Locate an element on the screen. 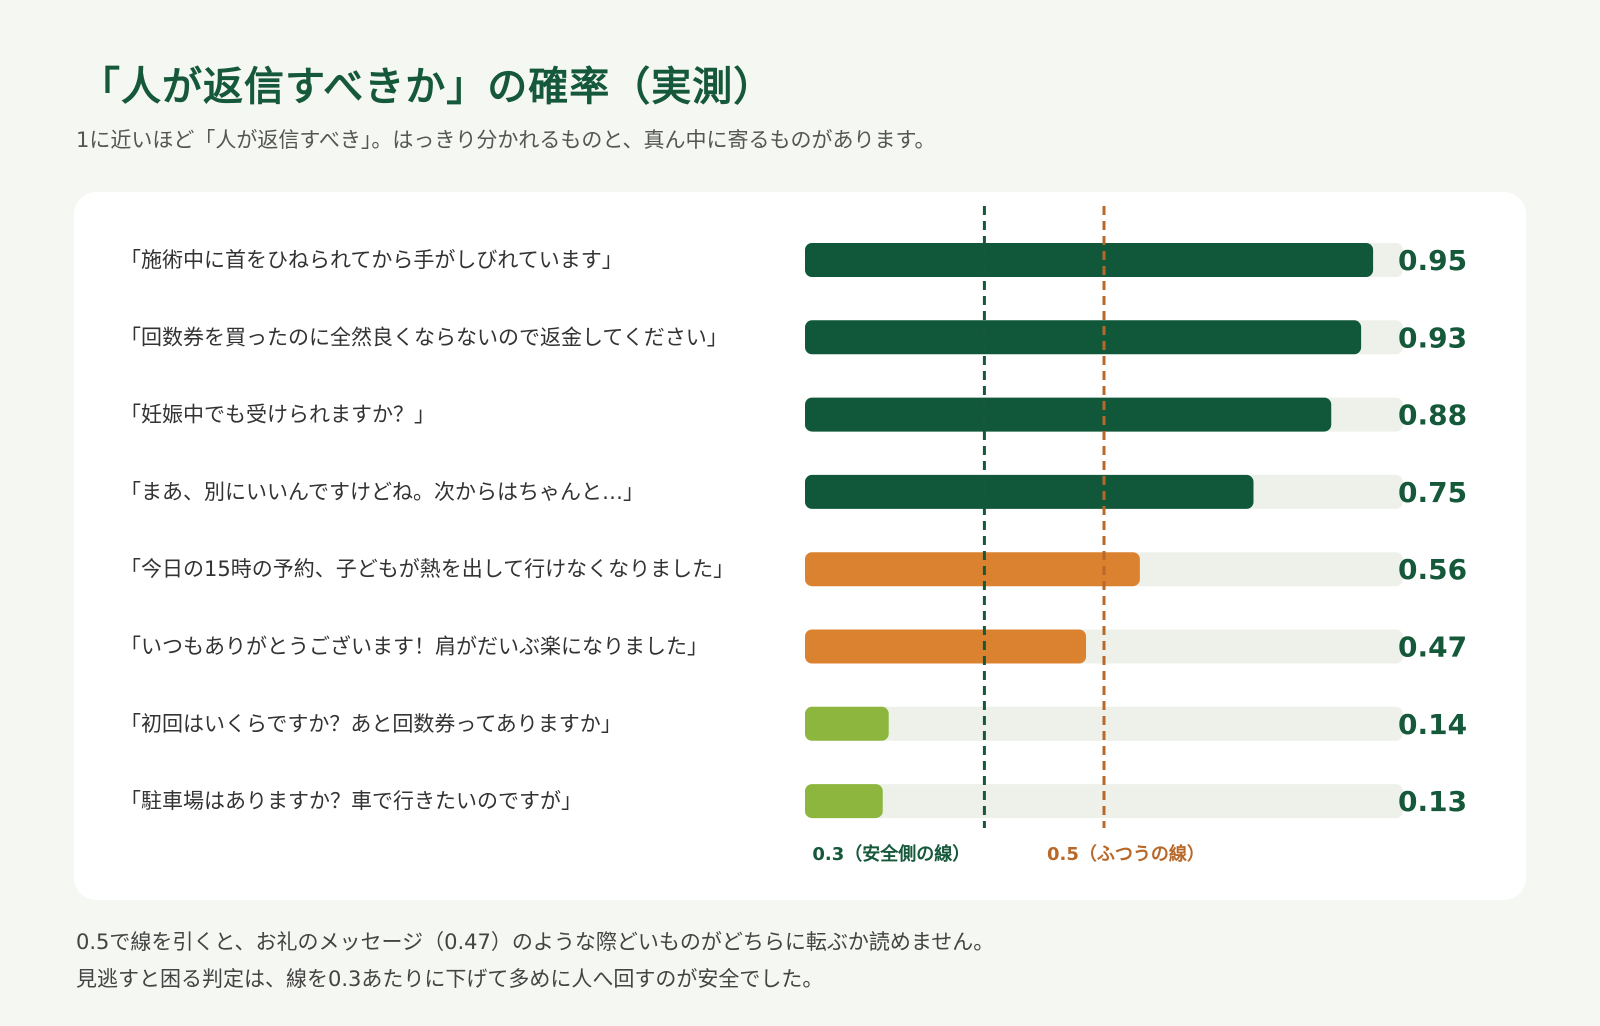 This screenshot has width=1600, height=1026. category-label: 「今日の15時の予約、子どもが熱を出して行けなくなりました」 is located at coordinates (427, 569).